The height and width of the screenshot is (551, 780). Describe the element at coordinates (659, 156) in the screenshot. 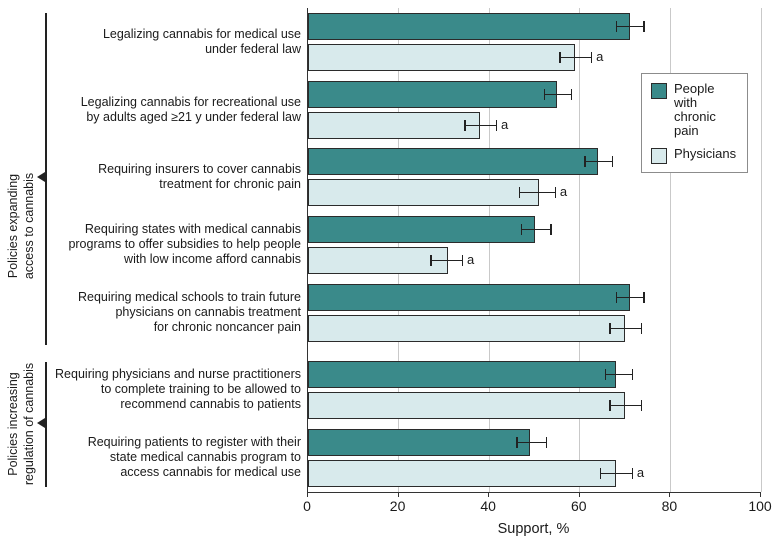

I see `legend-swatch-physicians` at that location.